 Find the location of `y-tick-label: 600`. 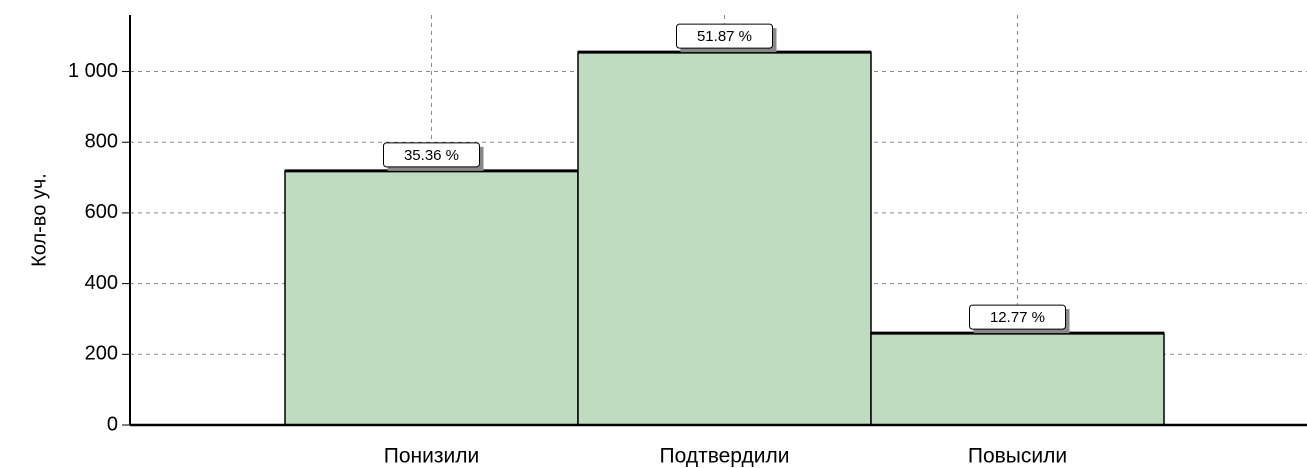

y-tick-label: 600 is located at coordinates (101, 212).